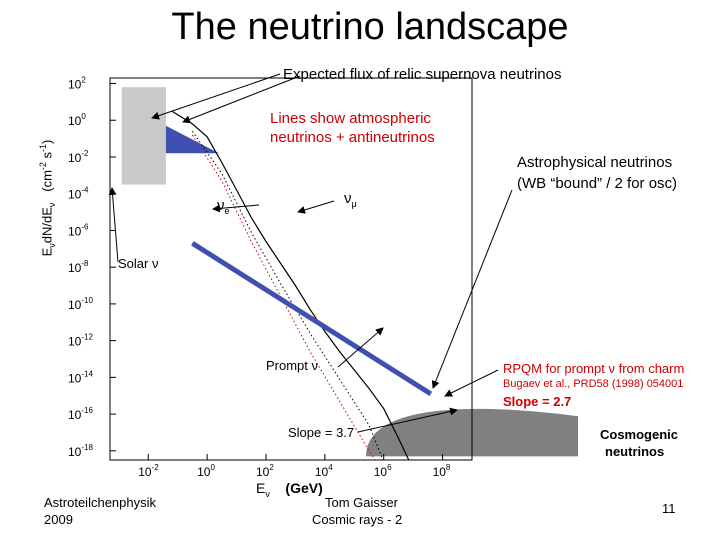  Describe the element at coordinates (265, 471) in the screenshot. I see `x-tick-label: 10²` at that location.